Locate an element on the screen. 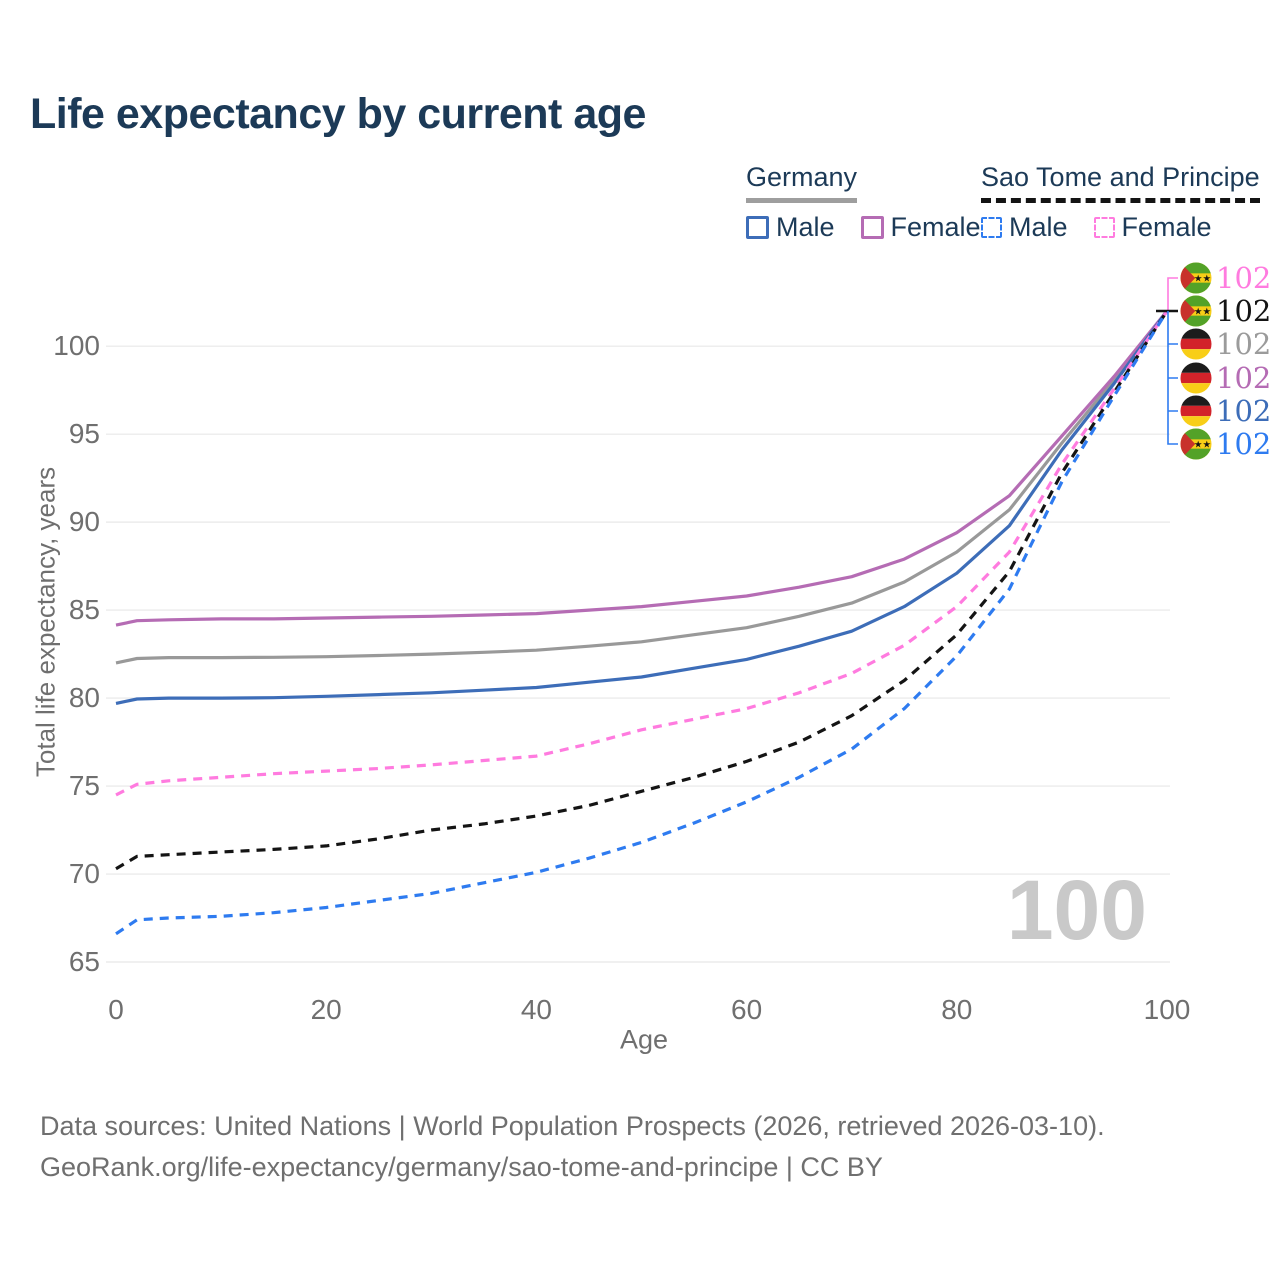 This screenshot has height=1280, width=1280. y-tick-label-85: 85 is located at coordinates (84, 609).